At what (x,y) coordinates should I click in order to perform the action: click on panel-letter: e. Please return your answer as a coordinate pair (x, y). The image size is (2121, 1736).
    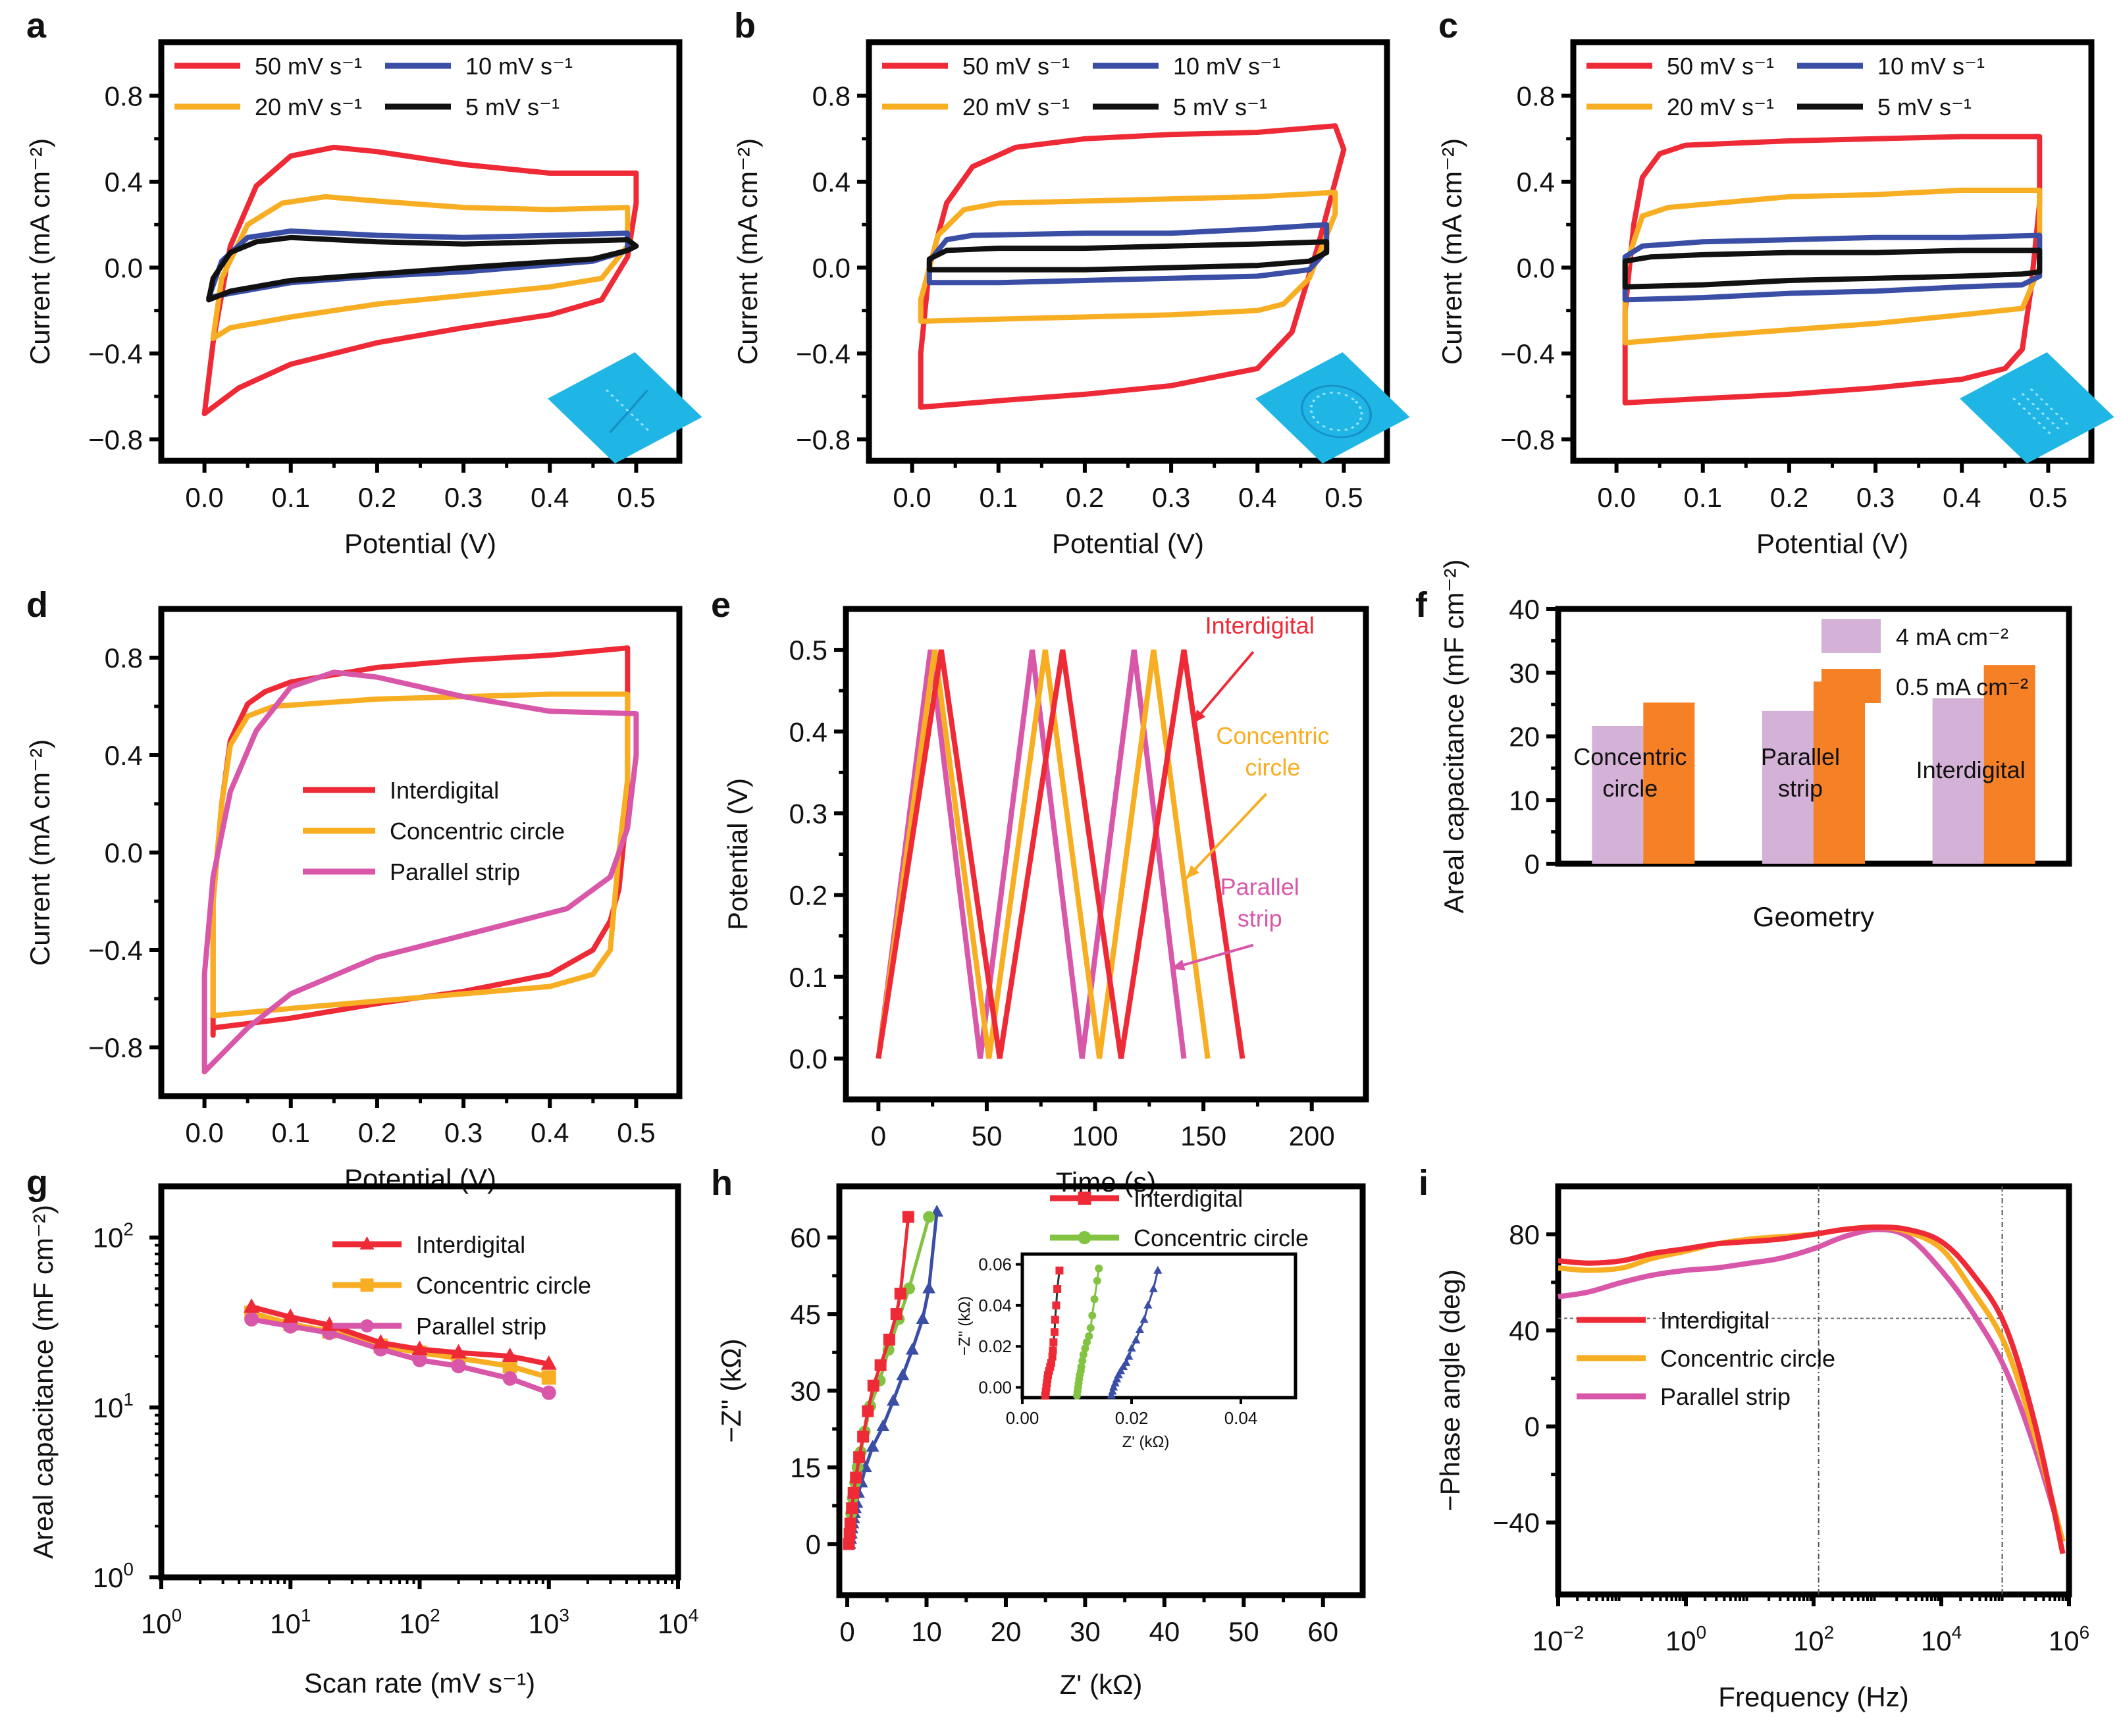
    Looking at the image, I should click on (721, 605).